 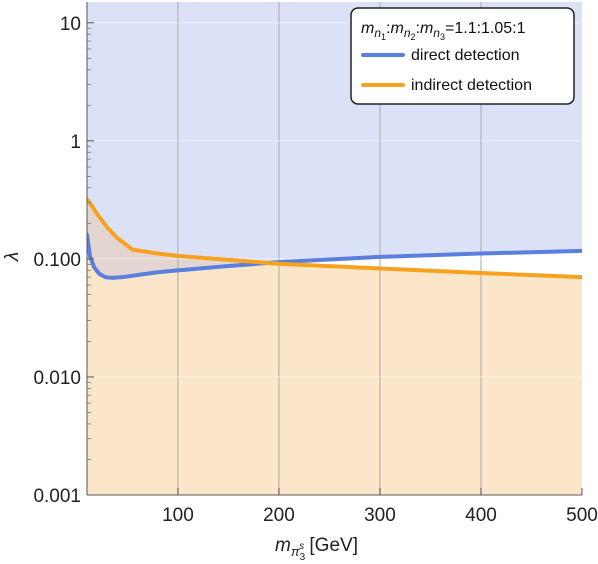 I want to click on series-line-indirect-detection, so click(x=334, y=238).